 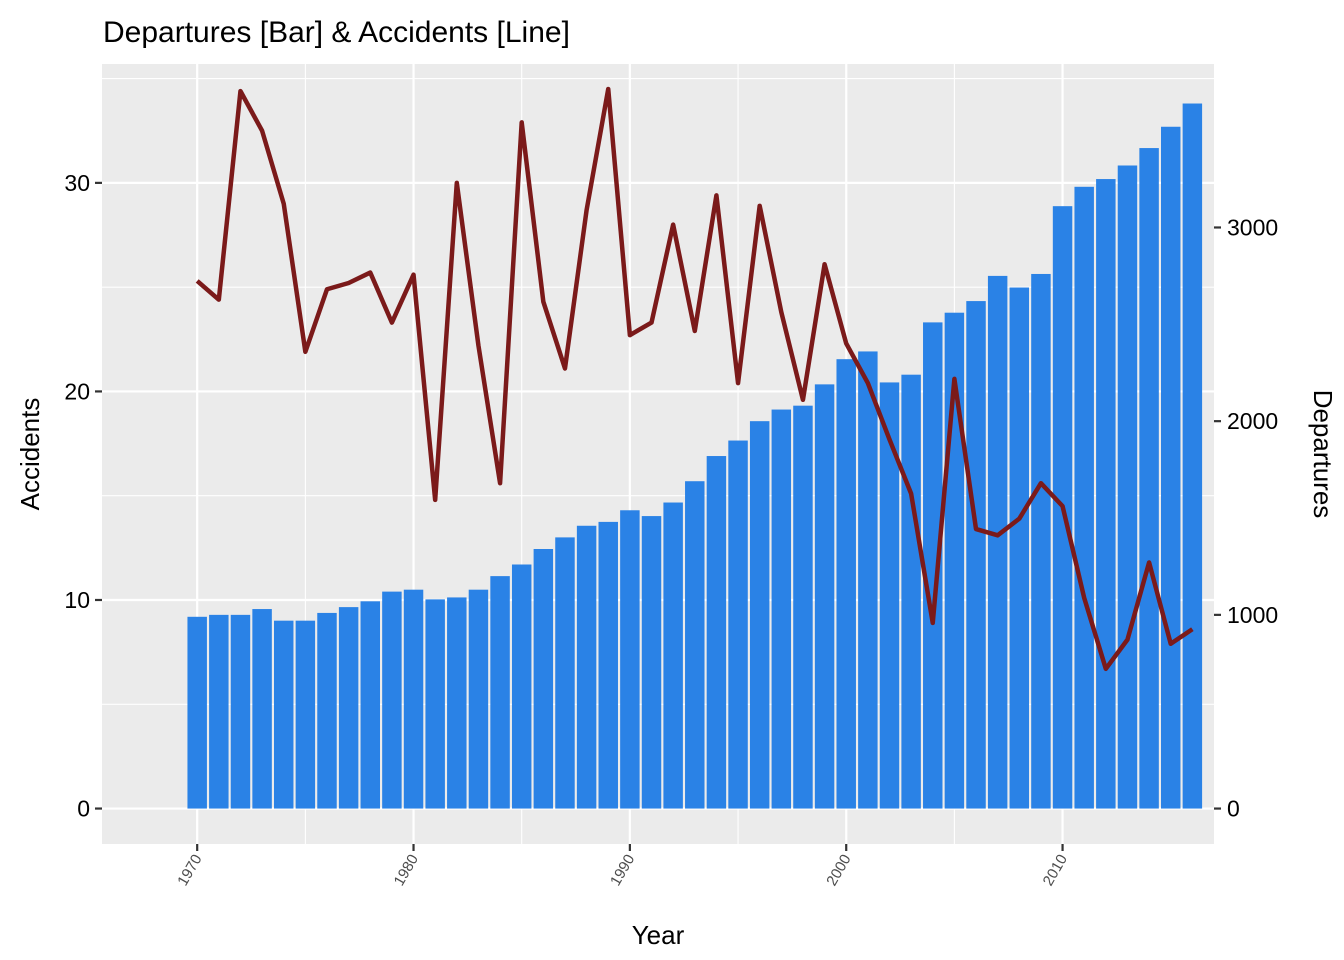 I want to click on x-axis: 1970 1980 1990 2000 2010, so click(x=622, y=866).